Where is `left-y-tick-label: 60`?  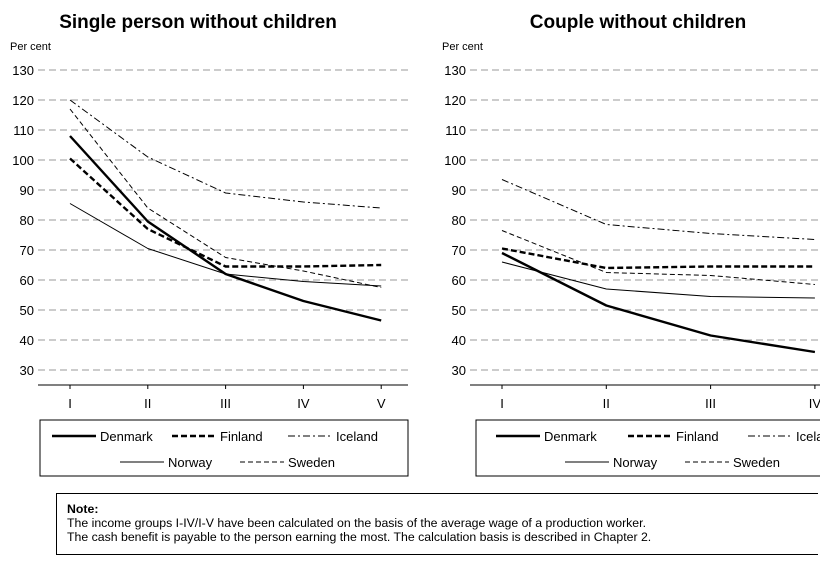
left-y-tick-label: 60 is located at coordinates (27, 280).